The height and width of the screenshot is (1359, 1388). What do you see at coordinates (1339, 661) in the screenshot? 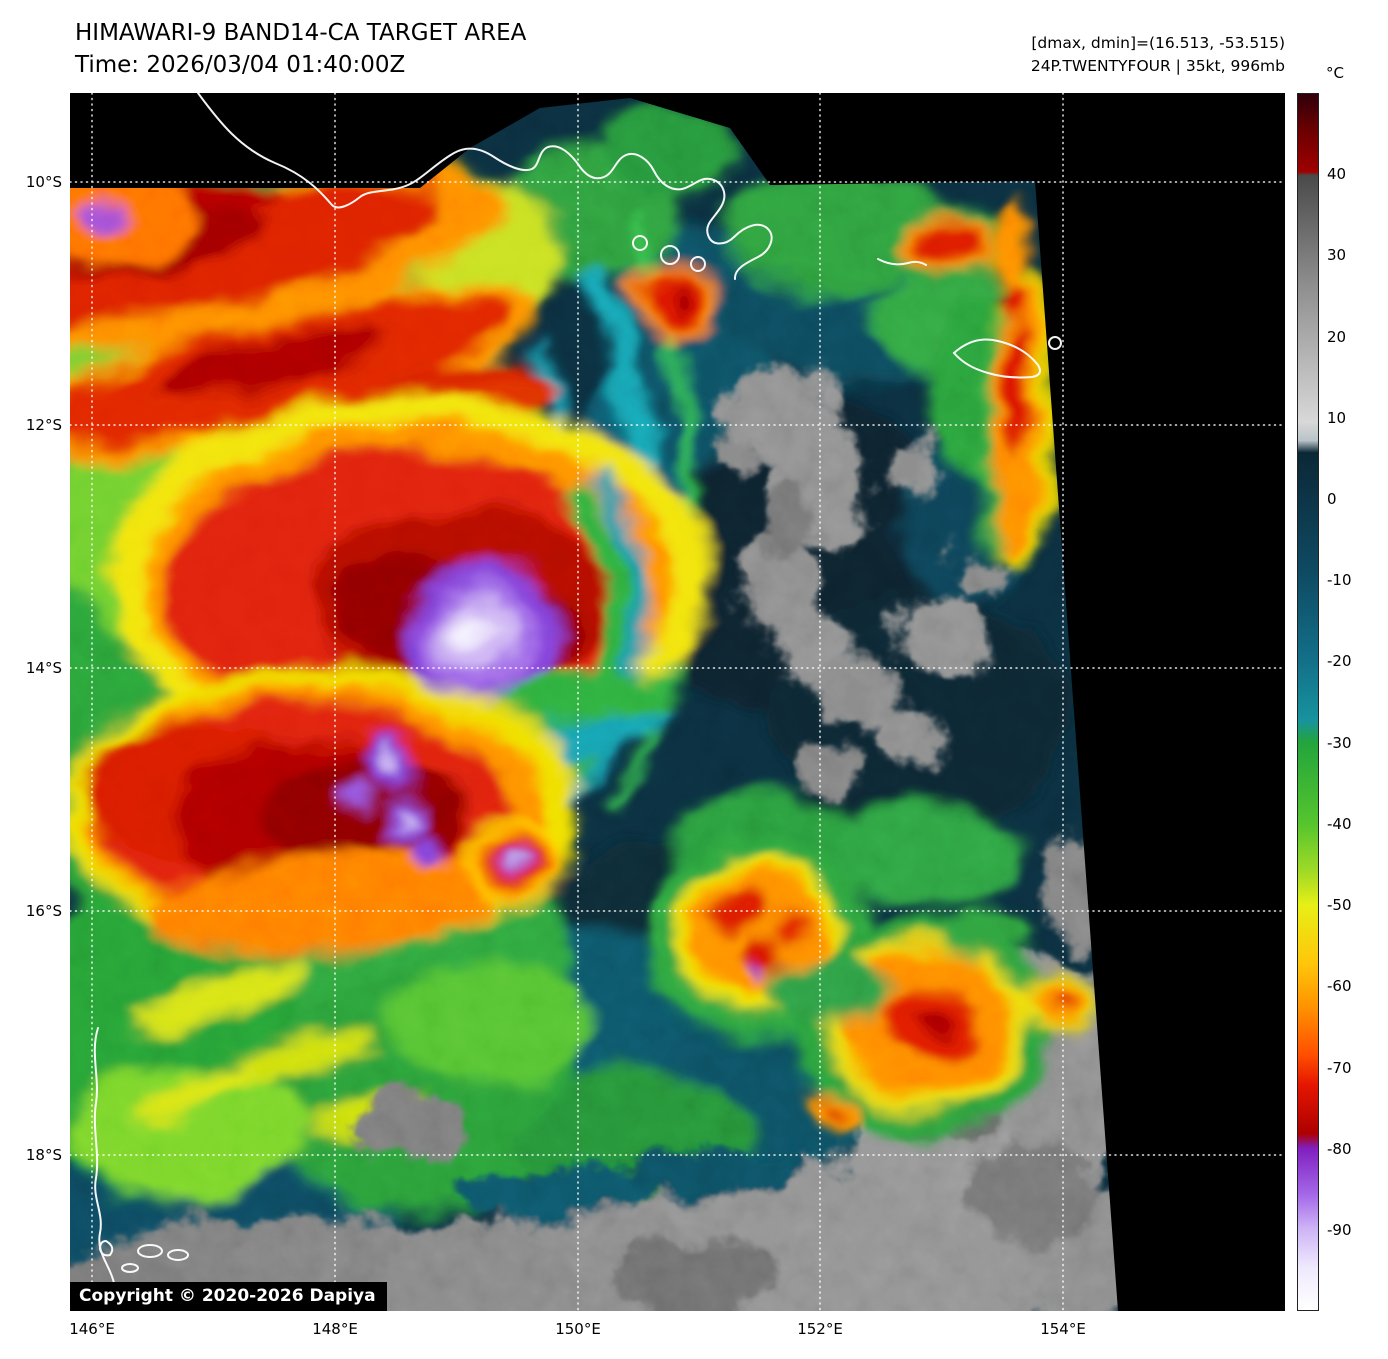
I see `colorbar-tick-m20: -20` at bounding box center [1339, 661].